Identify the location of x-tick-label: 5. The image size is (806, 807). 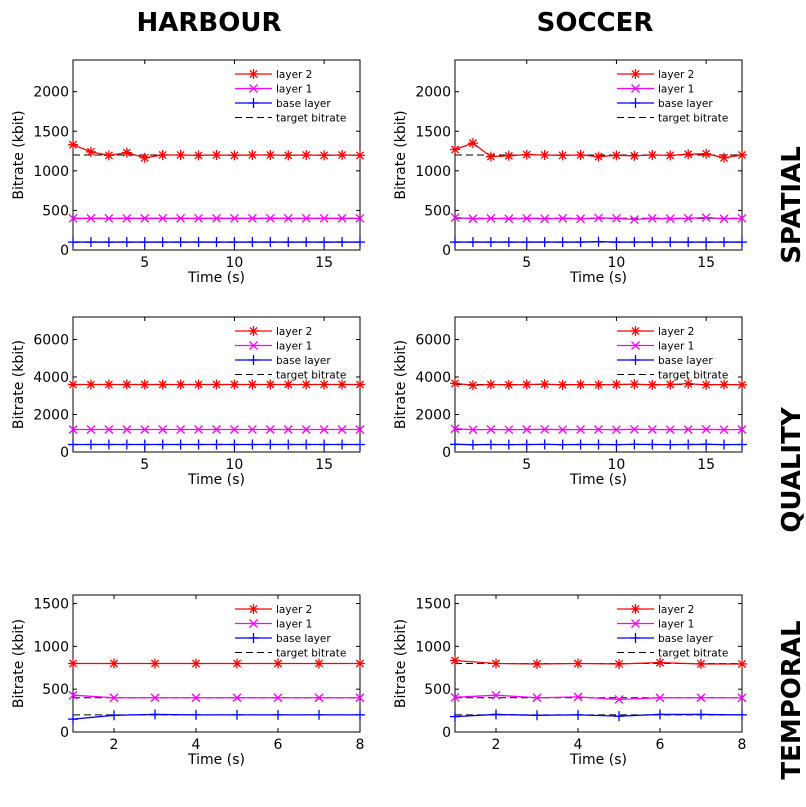
(526, 465).